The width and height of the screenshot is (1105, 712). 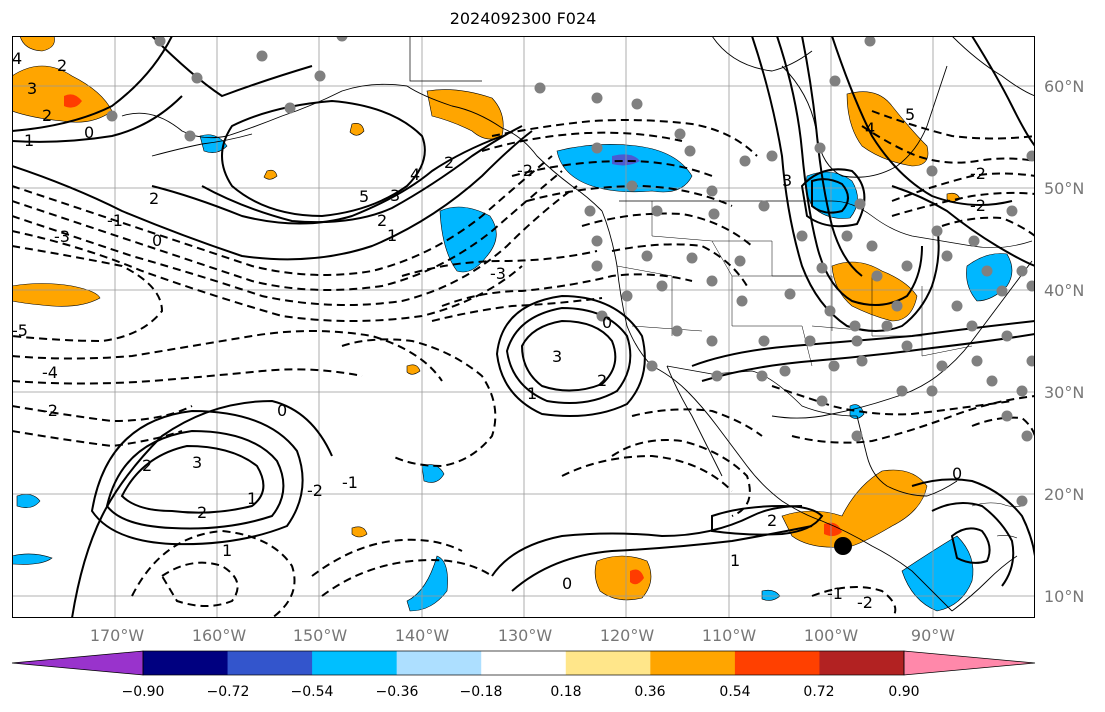 What do you see at coordinates (523, 18) in the screenshot?
I see `map-title: 2024092300 F024` at bounding box center [523, 18].